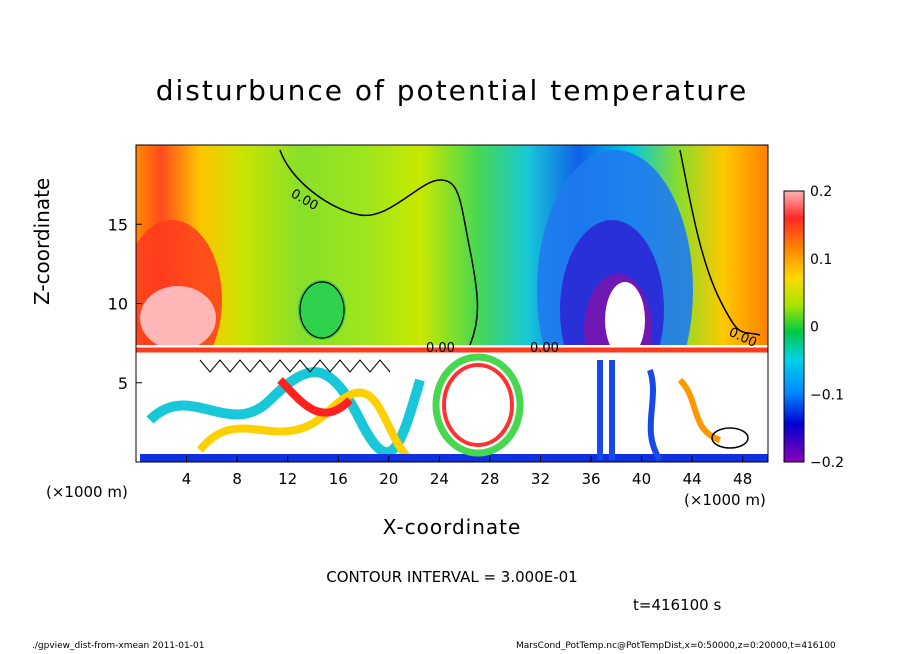 This screenshot has height=654, width=904. I want to click on colorbar-tick-label: −0.2, so click(827, 463).